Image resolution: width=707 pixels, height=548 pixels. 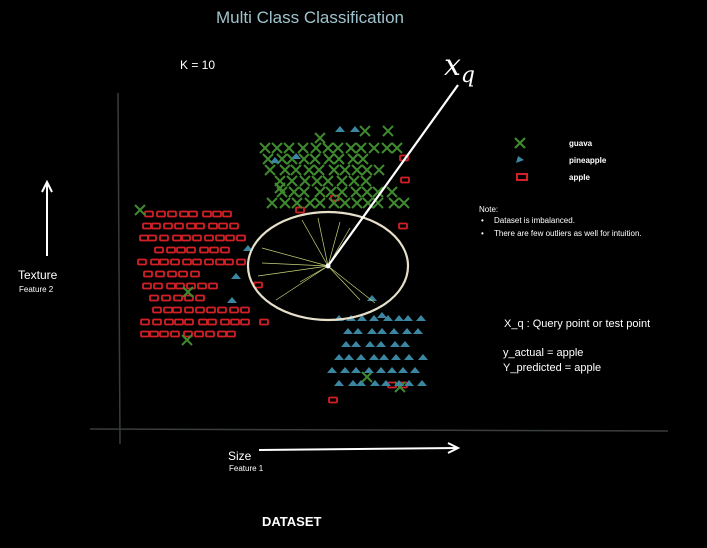 I want to click on y-axis-sublabel: Feature 2, so click(x=36, y=289).